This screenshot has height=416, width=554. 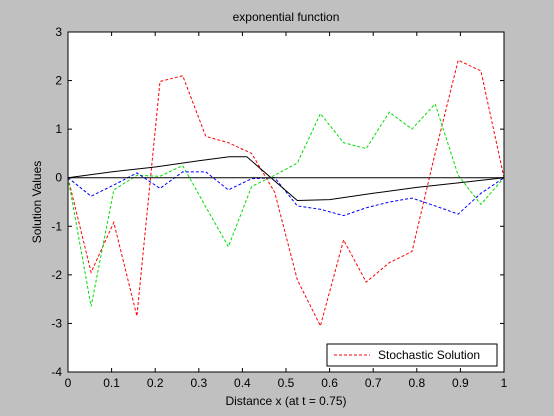 I want to click on y-tick-label: 0, so click(x=58, y=178).